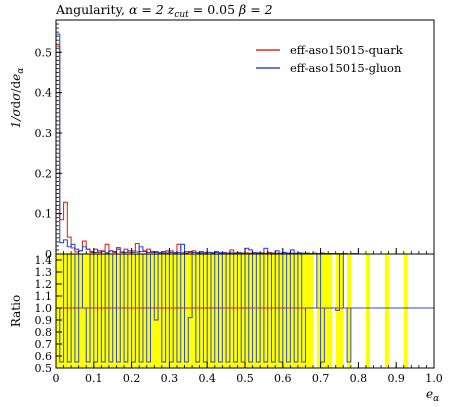 Image resolution: width=450 pixels, height=407 pixels. Describe the element at coordinates (48, 142) in the screenshot. I see `main-y-axis: 0.1 0.2 0.3 0.4 0.5 0` at that location.